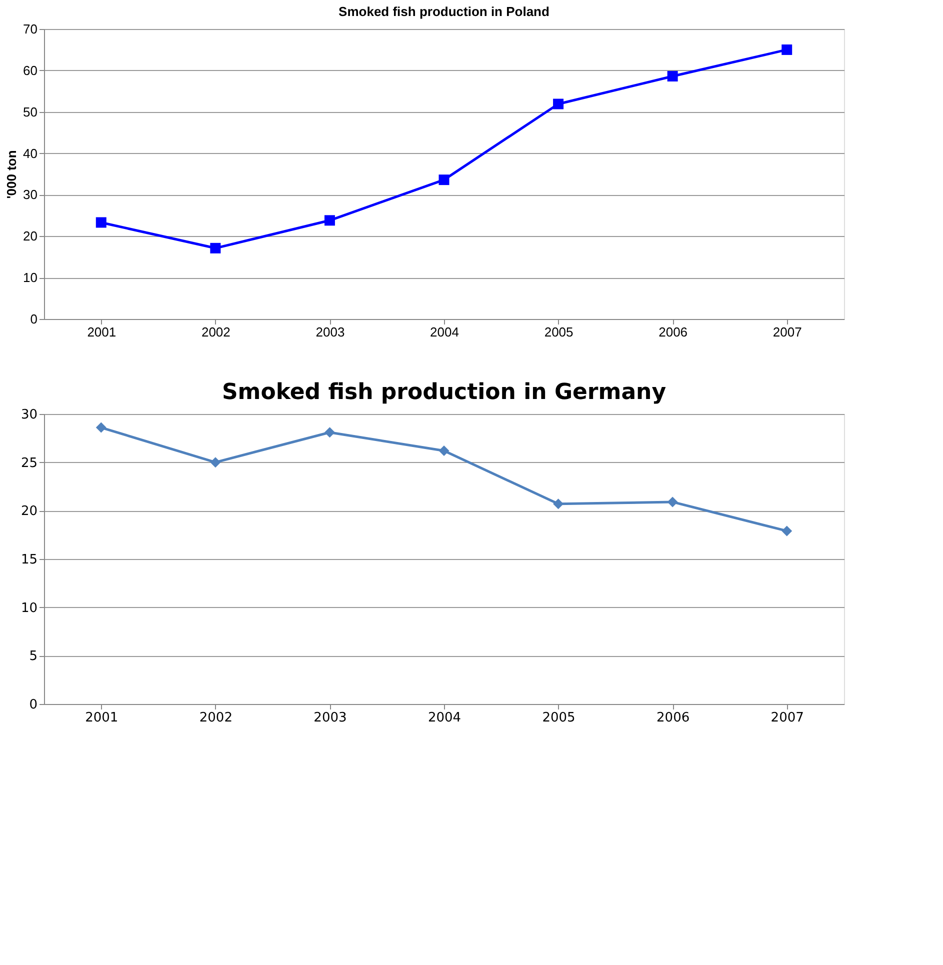  I want to click on y-tick-label: 40, so click(30, 153).